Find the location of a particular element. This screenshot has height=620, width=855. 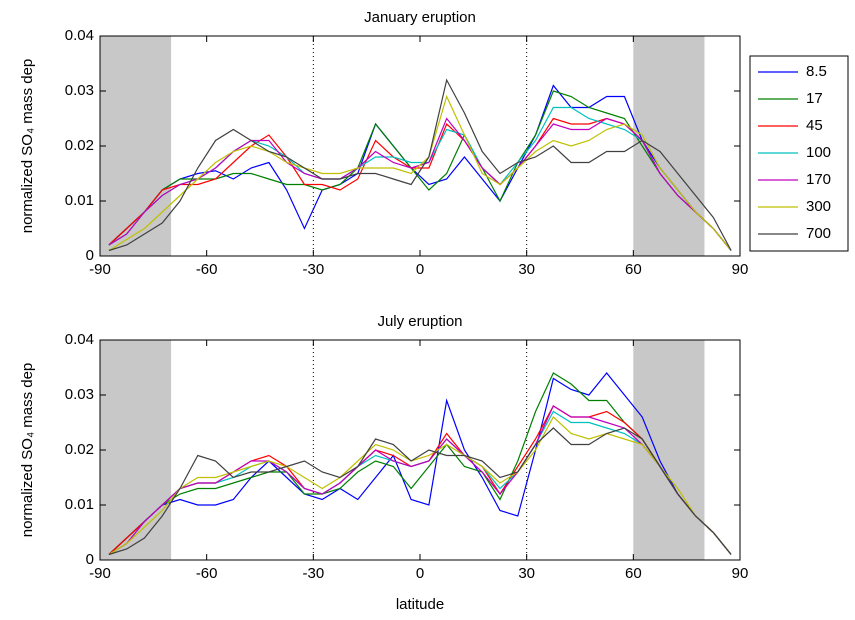

legend-label: 45 is located at coordinates (814, 125).